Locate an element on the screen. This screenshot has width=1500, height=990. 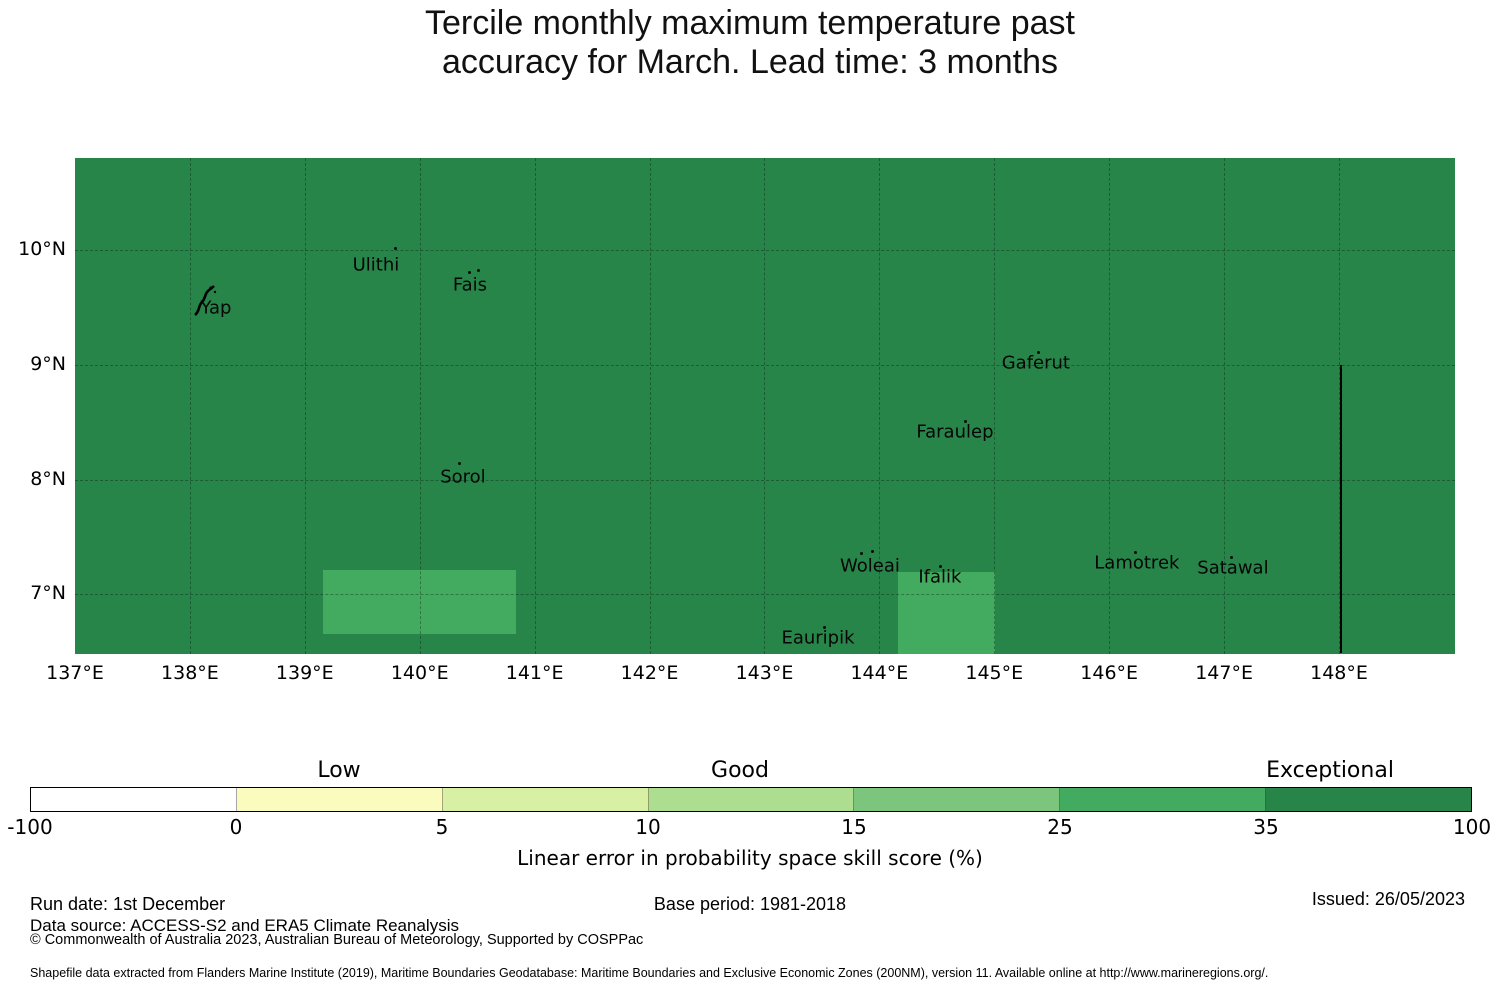
colorbar-tick-label: 100 is located at coordinates (1472, 827).